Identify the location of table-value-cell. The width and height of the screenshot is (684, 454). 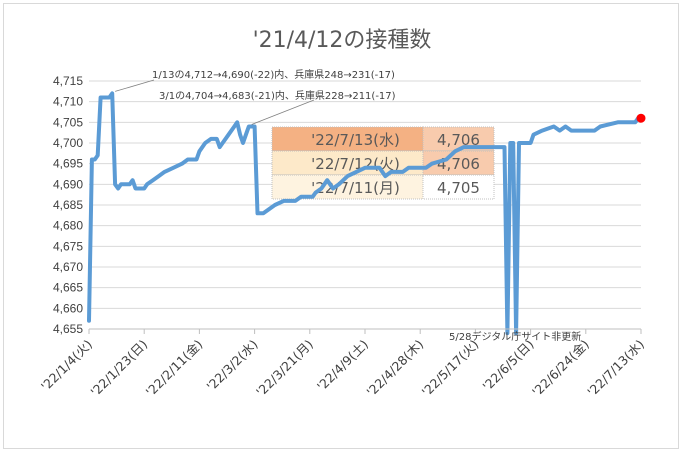
(458, 187).